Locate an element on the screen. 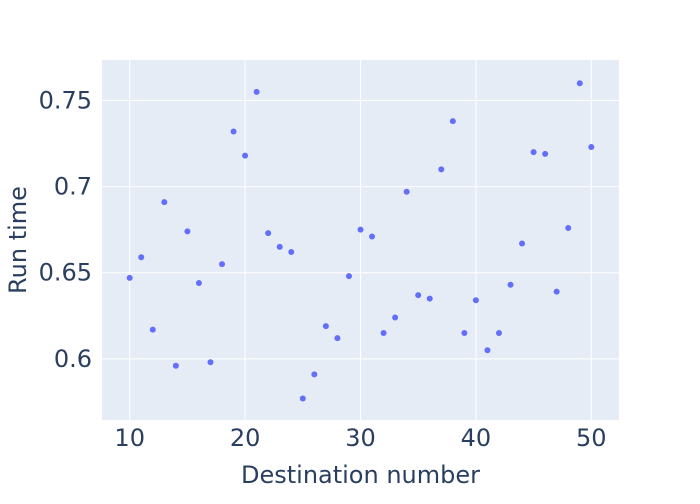  y-tick-label: 0.75 is located at coordinates (65, 100).